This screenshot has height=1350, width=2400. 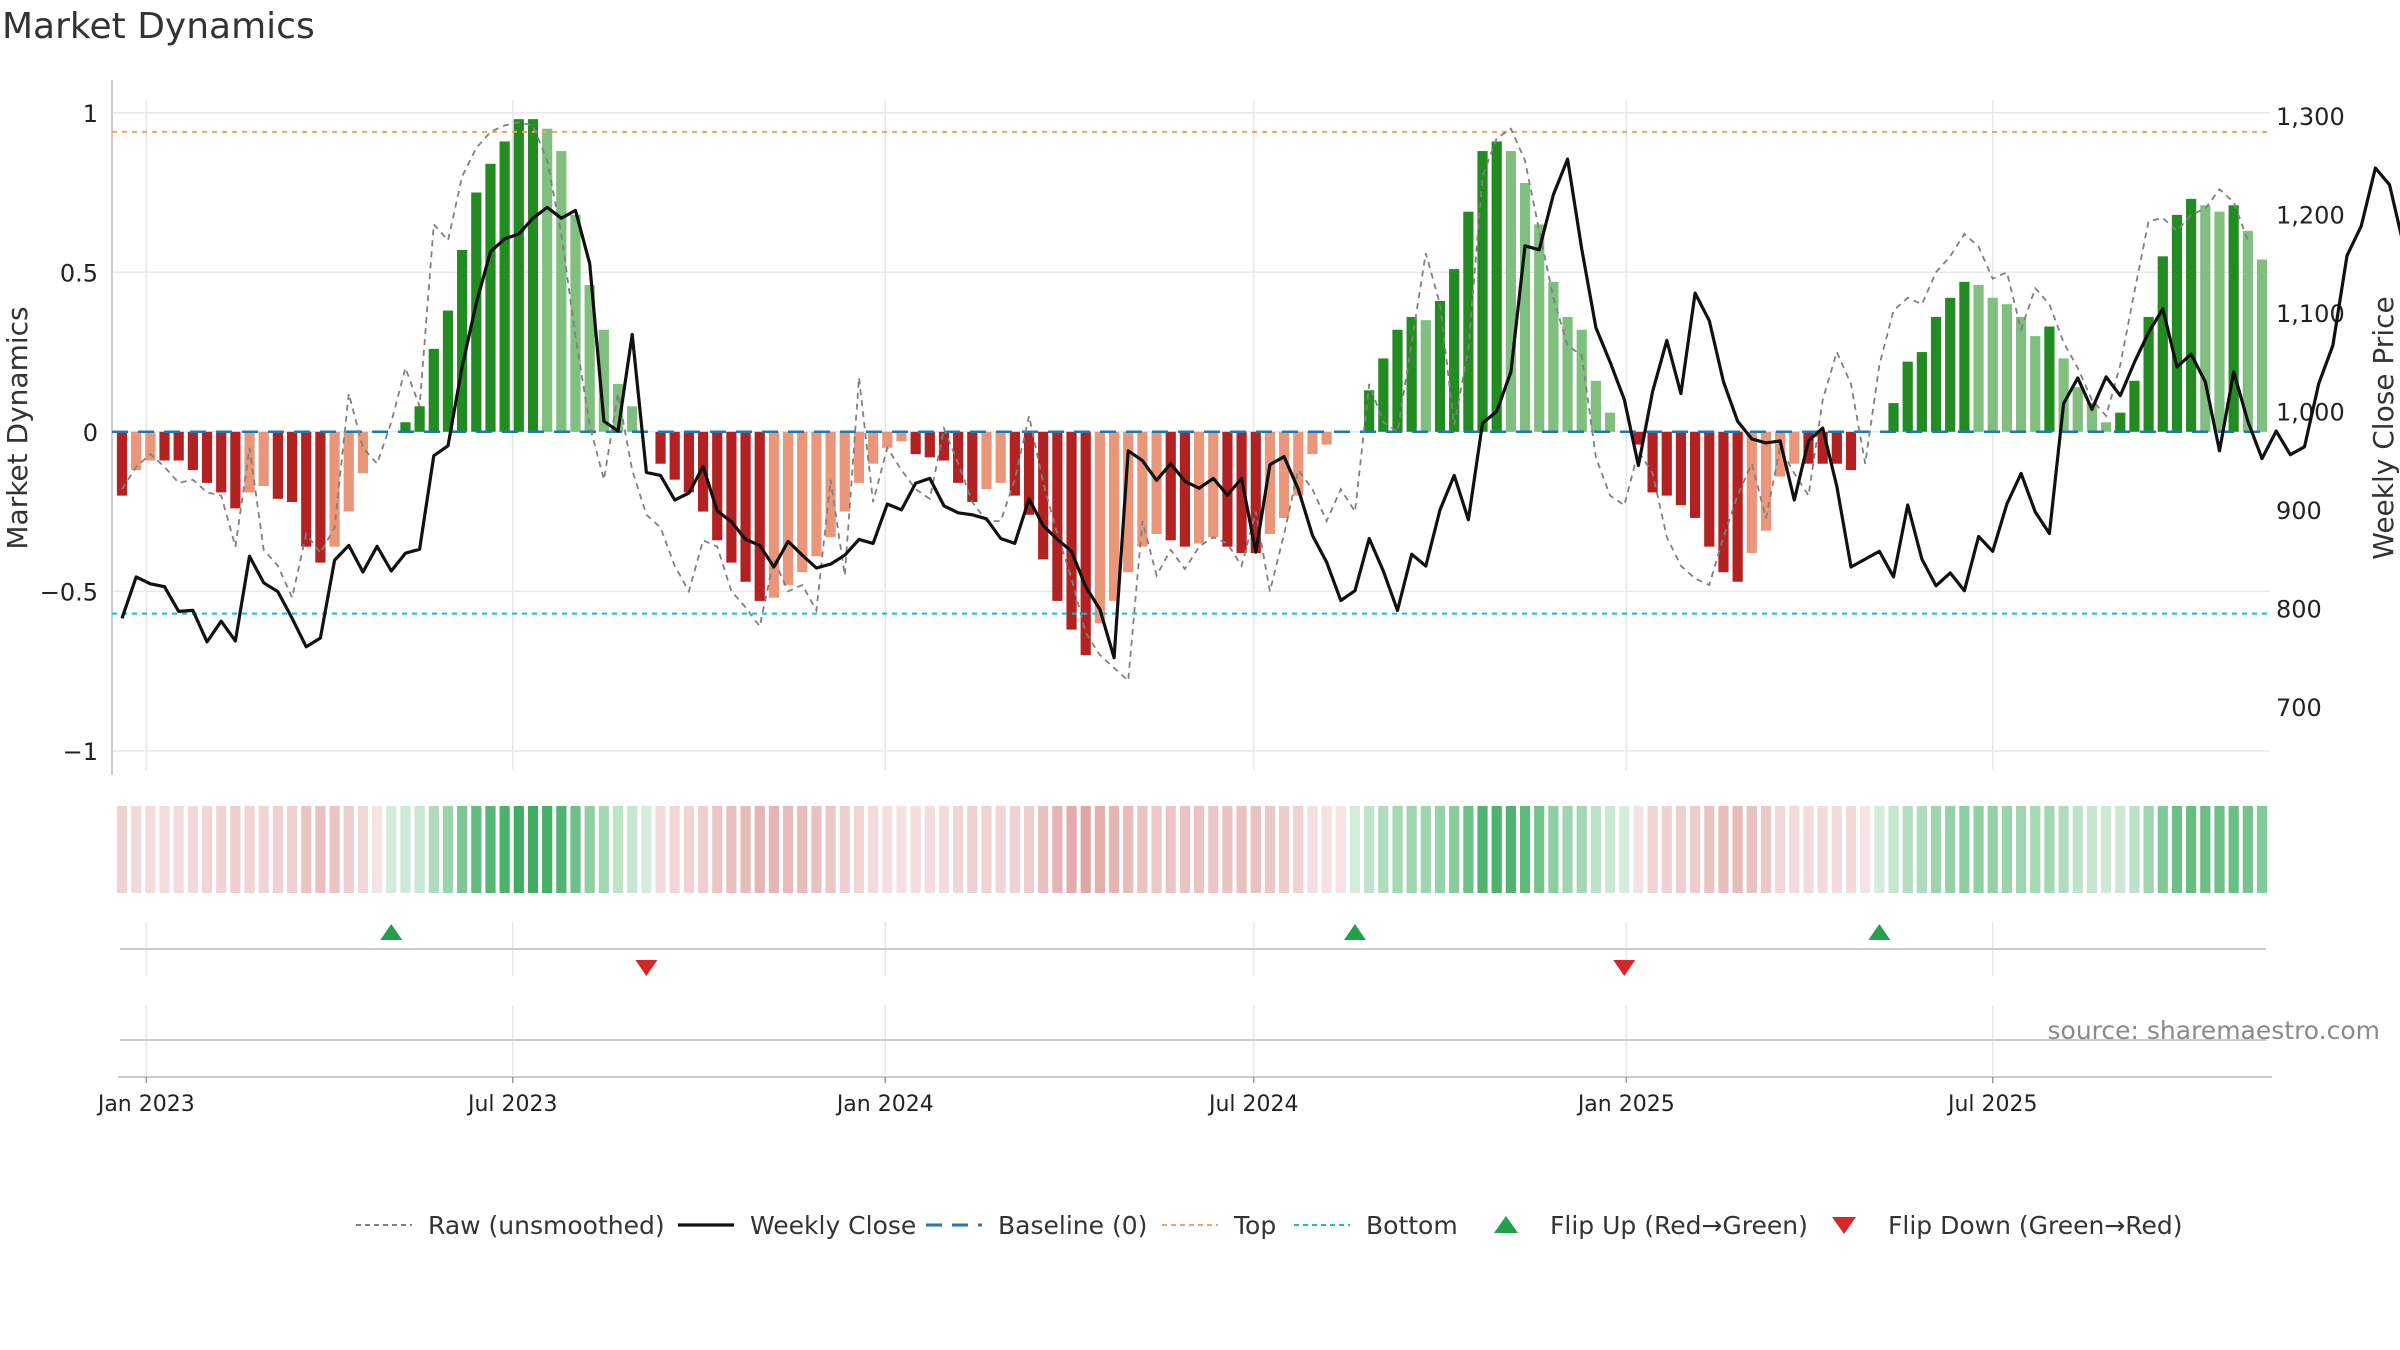 What do you see at coordinates (797, 1225) in the screenshot?
I see `legend-item-close: Weekly Close` at bounding box center [797, 1225].